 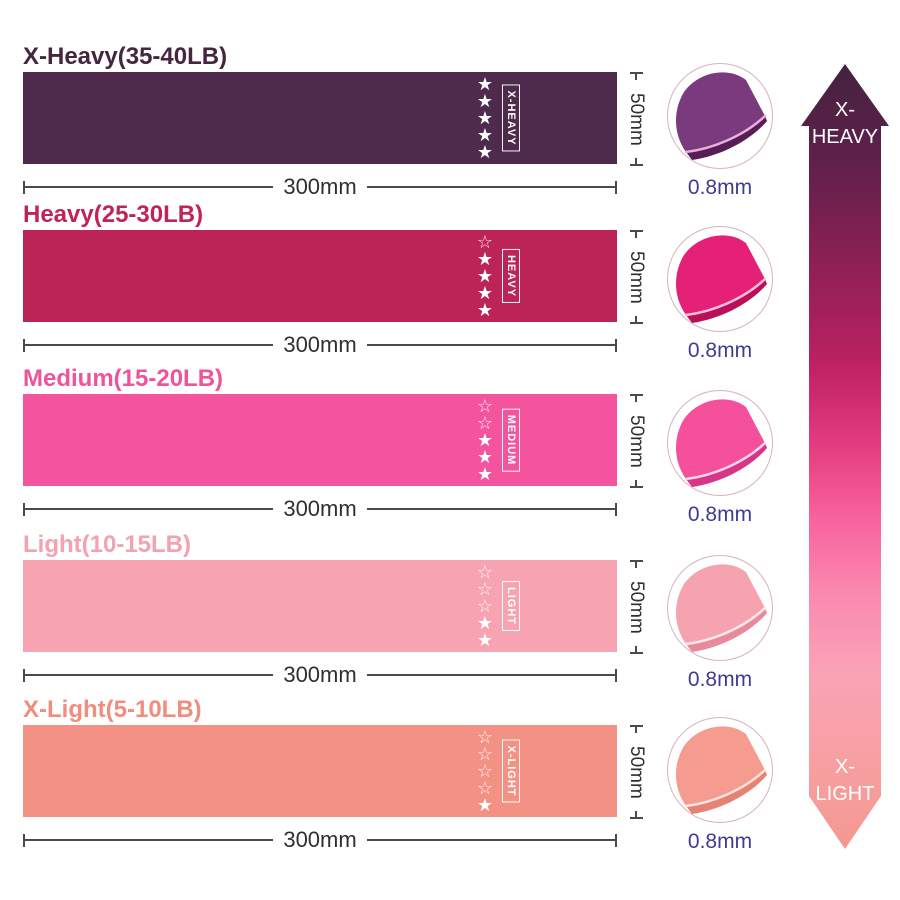 What do you see at coordinates (845, 767) in the screenshot?
I see `scale-bottom-label-line1: X-` at bounding box center [845, 767].